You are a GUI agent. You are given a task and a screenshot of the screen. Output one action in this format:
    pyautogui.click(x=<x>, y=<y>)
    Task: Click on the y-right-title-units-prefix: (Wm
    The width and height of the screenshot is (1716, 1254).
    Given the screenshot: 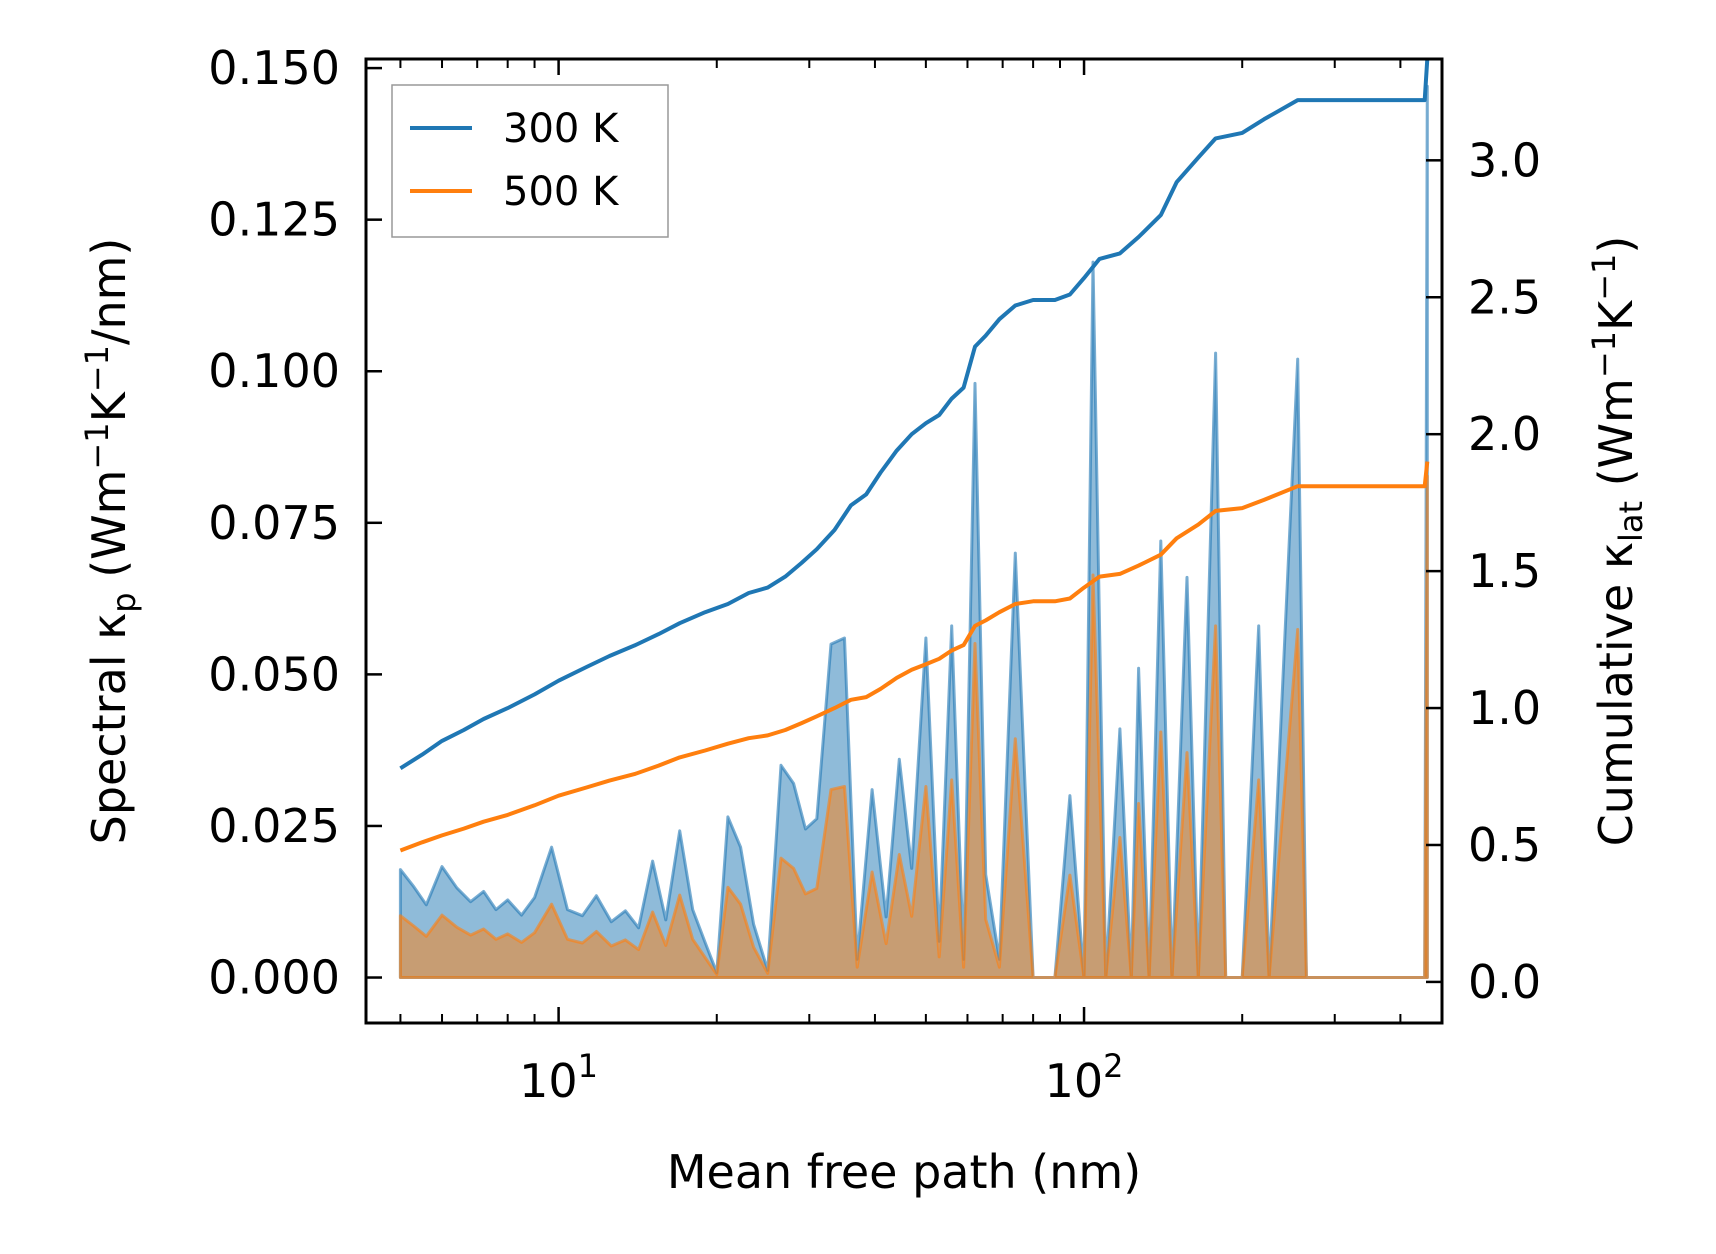 What is the action you would take?
    pyautogui.click(x=1616, y=439)
    